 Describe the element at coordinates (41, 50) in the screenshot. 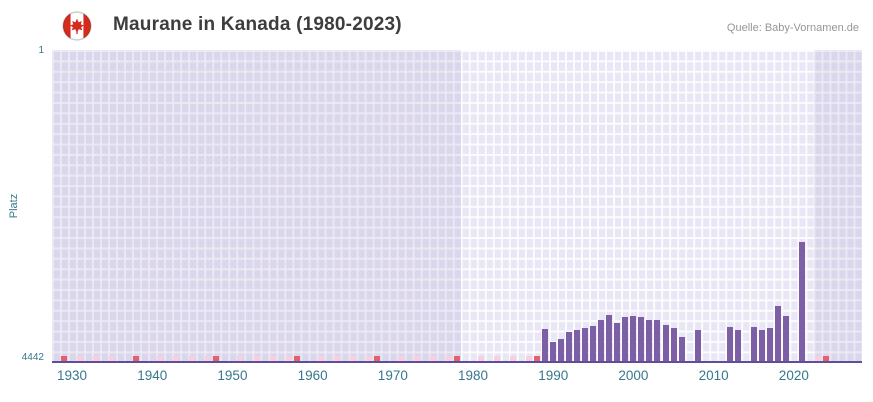

I see `y-tick-top: 1` at that location.